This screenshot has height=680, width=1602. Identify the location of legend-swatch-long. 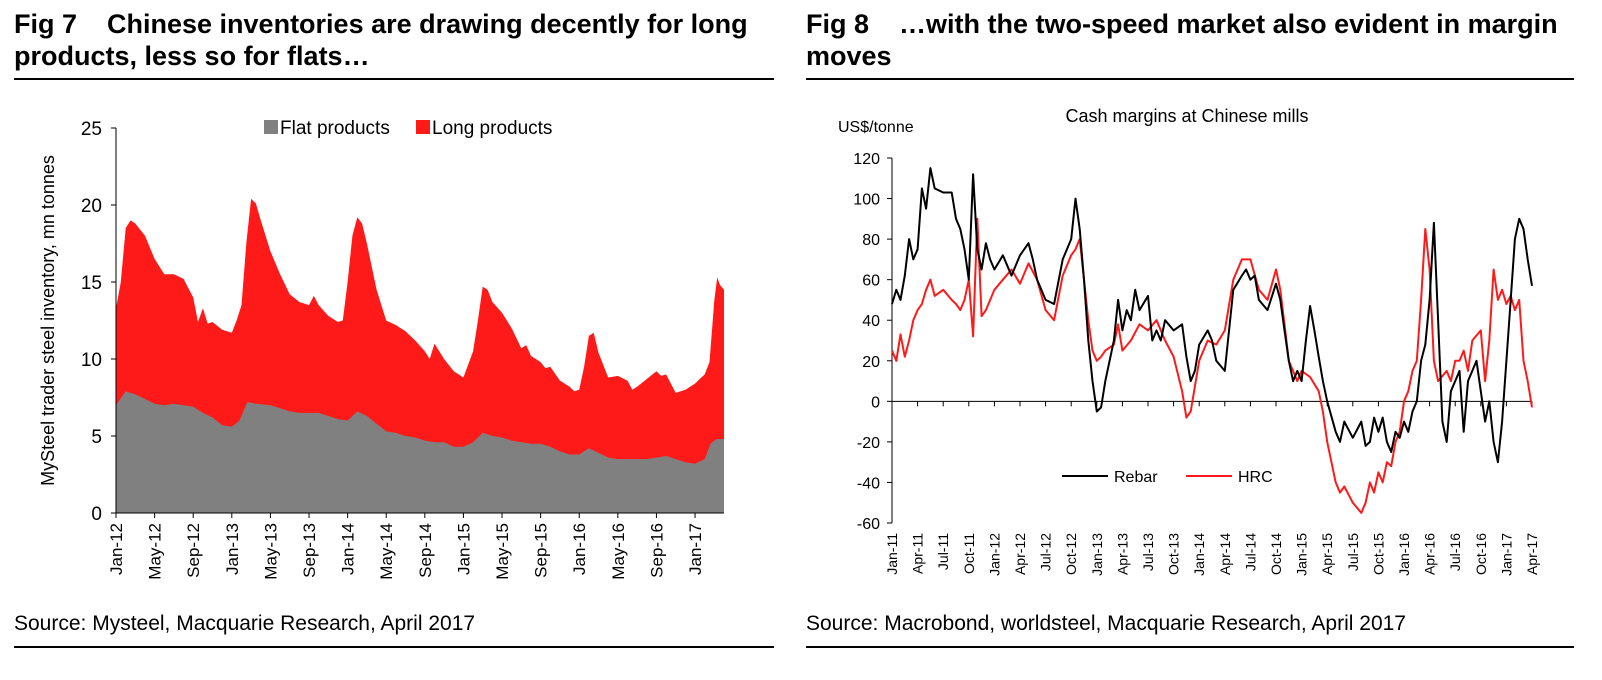
(423, 127).